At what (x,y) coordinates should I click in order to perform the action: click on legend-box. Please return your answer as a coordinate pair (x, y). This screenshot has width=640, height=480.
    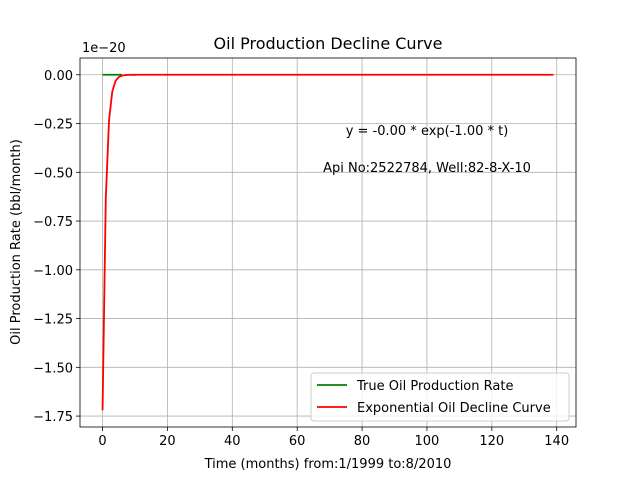
    Looking at the image, I should click on (440, 397).